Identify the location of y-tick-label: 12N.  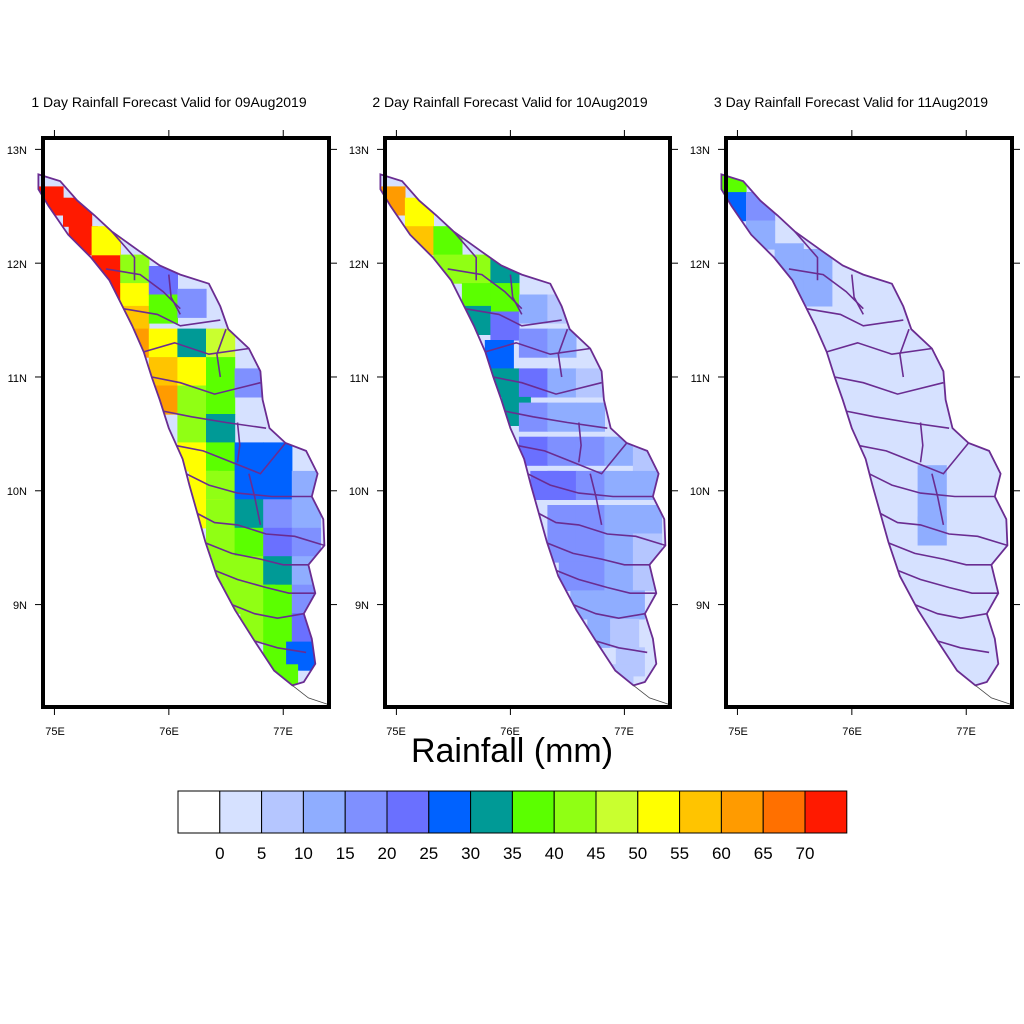
(359, 265).